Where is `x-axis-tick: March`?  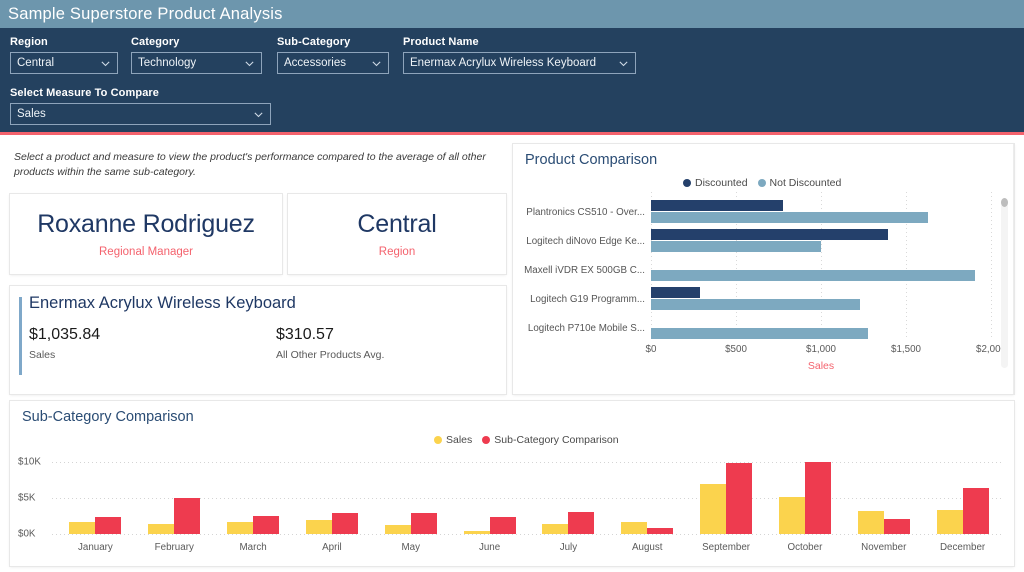 x-axis-tick: March is located at coordinates (253, 547).